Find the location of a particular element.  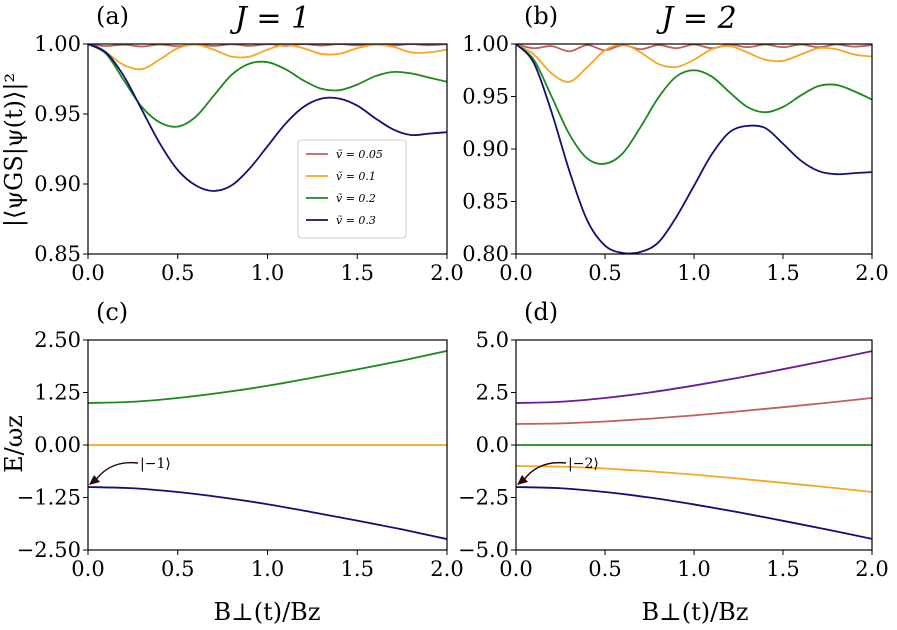

x-tick-label-c-2: 1.0 is located at coordinates (267, 569).